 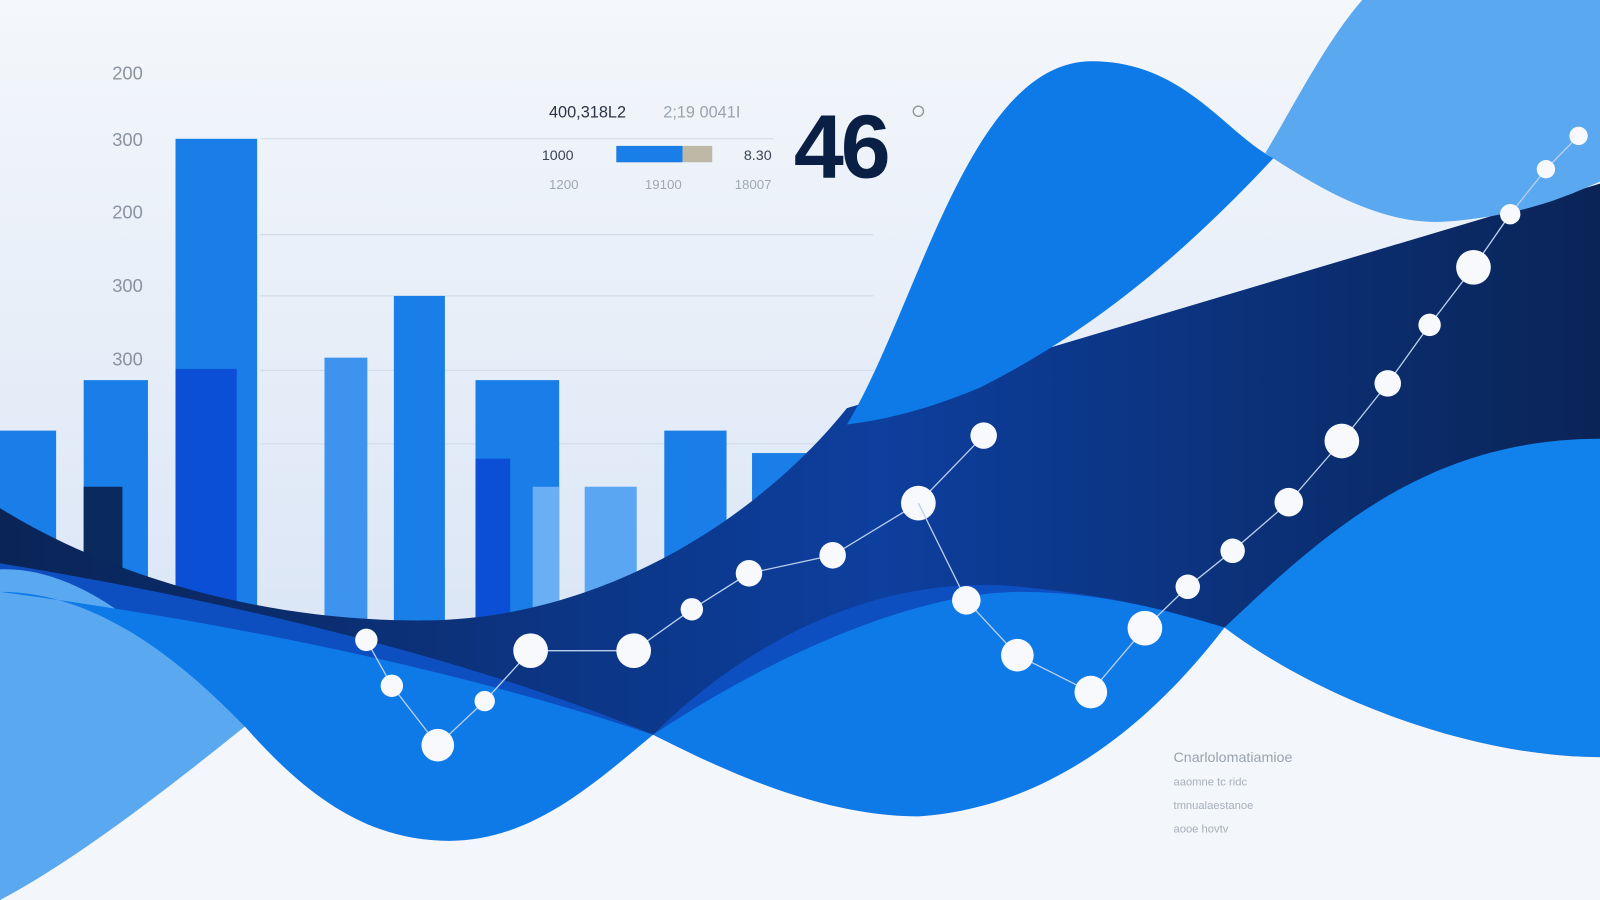 What do you see at coordinates (939, 704) in the screenshot?
I see `wave-bottom-mid` at bounding box center [939, 704].